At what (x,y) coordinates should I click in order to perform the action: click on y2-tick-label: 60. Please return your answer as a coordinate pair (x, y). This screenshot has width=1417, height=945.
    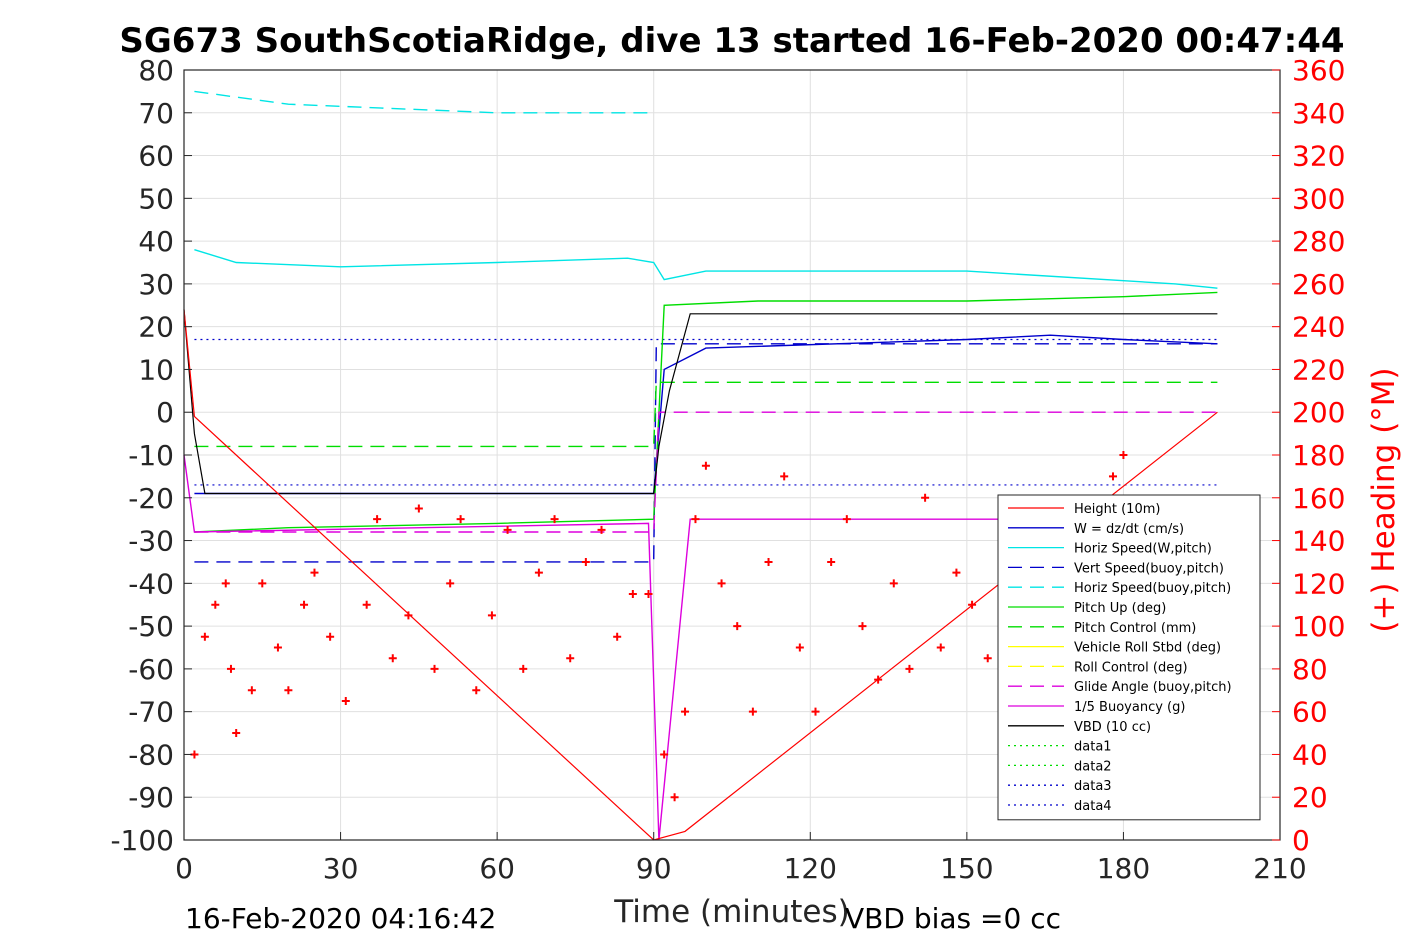
    Looking at the image, I should click on (1310, 712).